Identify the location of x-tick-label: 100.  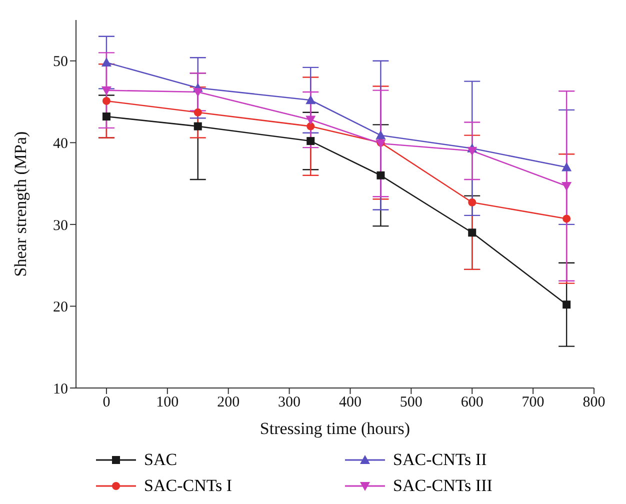
(167, 402).